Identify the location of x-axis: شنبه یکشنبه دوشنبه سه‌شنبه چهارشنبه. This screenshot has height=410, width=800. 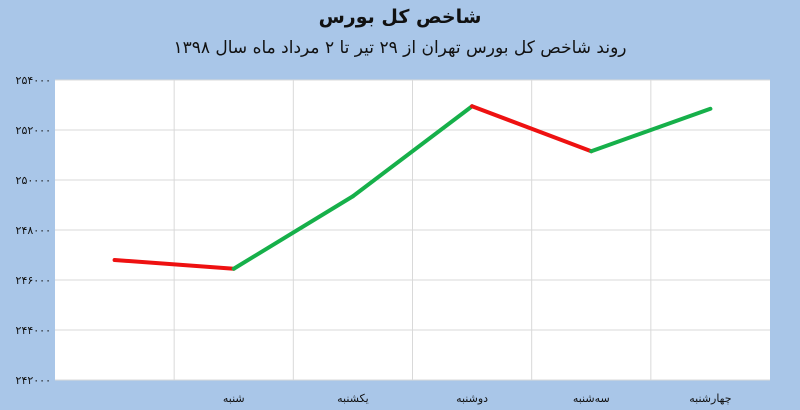
(477, 398).